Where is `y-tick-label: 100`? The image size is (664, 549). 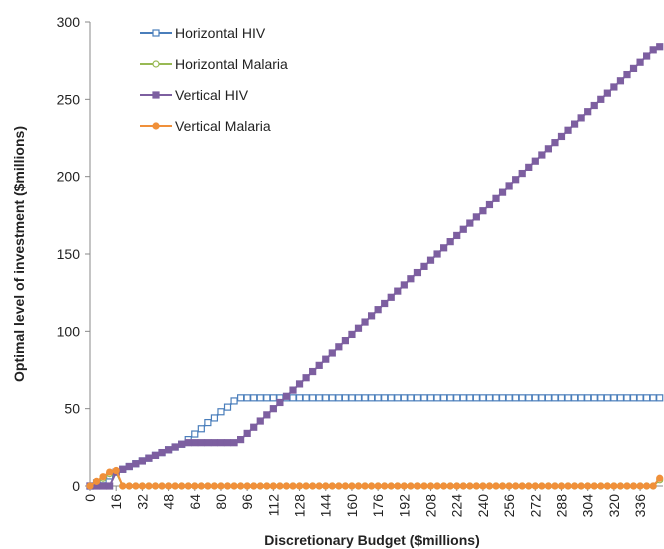 y-tick-label: 100 is located at coordinates (69, 331).